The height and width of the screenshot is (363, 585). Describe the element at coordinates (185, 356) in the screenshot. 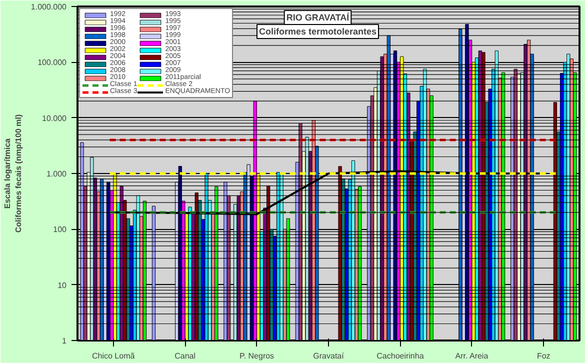

I see `x-tick-label: Canal` at that location.